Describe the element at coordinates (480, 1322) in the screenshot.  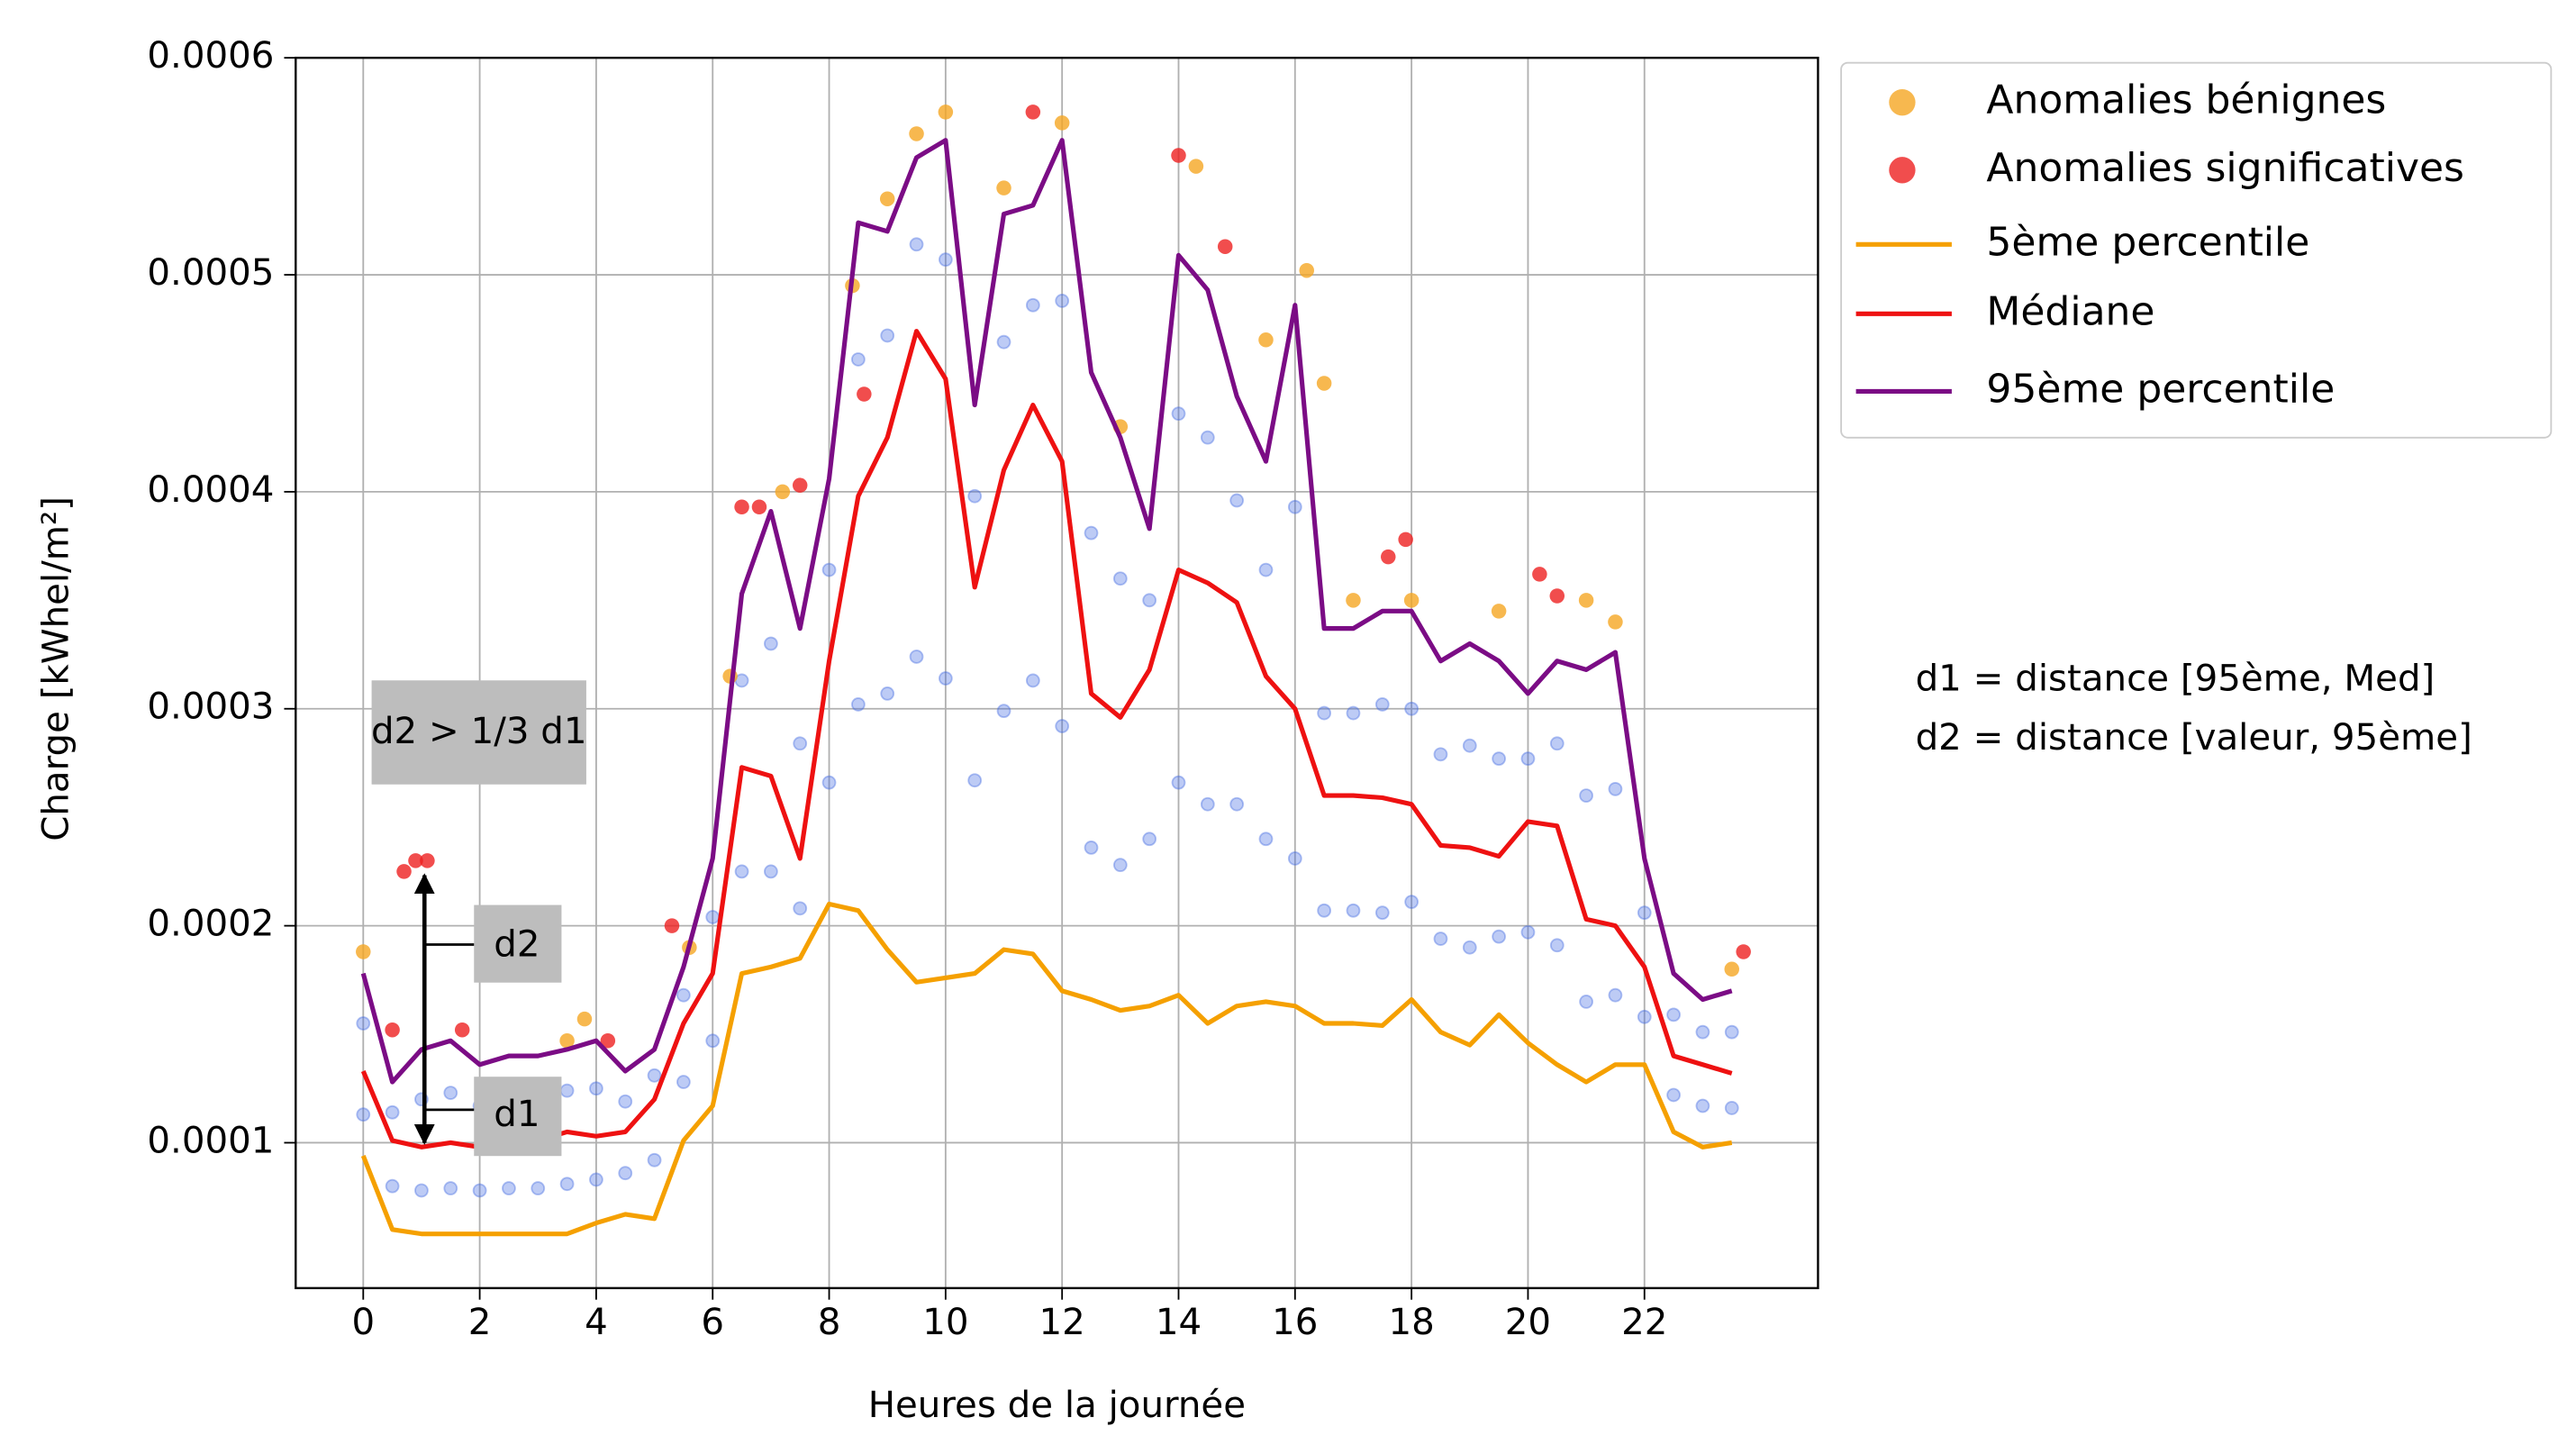
I see `x-tick-label: 2` at that location.